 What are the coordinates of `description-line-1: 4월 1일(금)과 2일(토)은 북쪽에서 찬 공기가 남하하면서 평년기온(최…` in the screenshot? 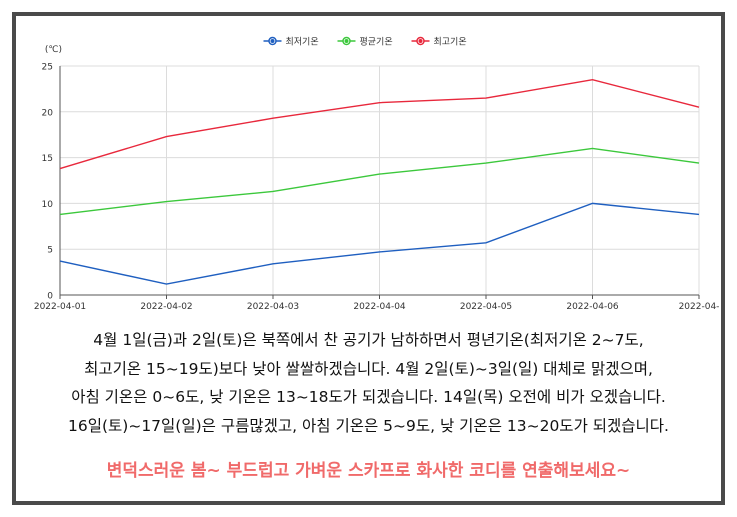 It's located at (368, 340).